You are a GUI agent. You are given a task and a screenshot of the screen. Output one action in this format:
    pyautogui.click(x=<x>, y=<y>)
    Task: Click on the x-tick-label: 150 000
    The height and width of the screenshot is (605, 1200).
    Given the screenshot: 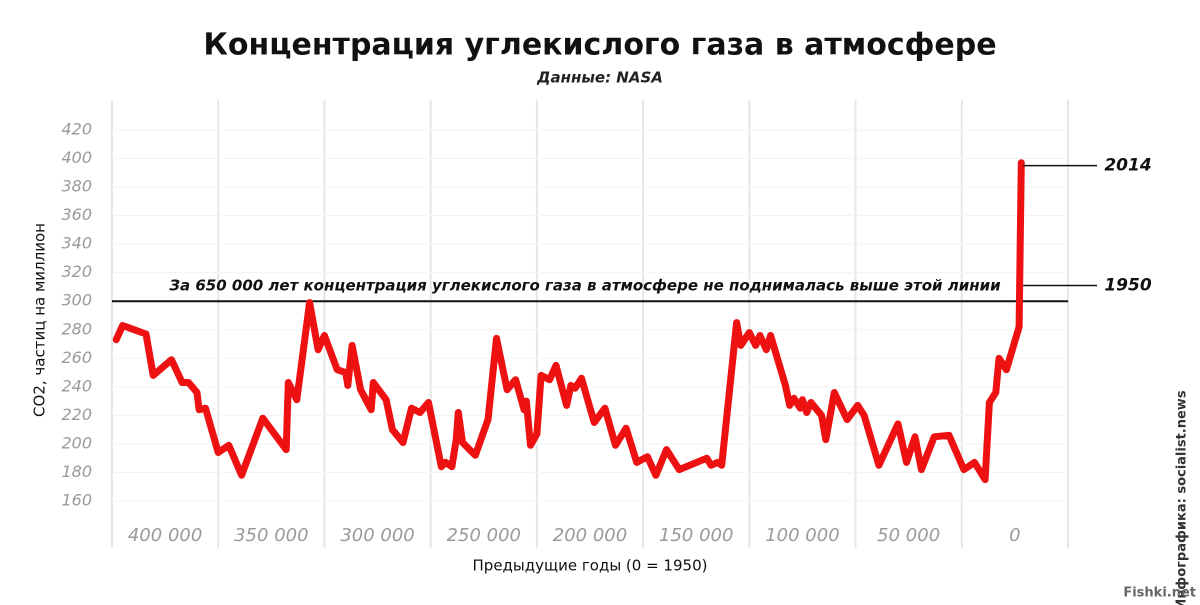 What is the action you would take?
    pyautogui.click(x=696, y=535)
    